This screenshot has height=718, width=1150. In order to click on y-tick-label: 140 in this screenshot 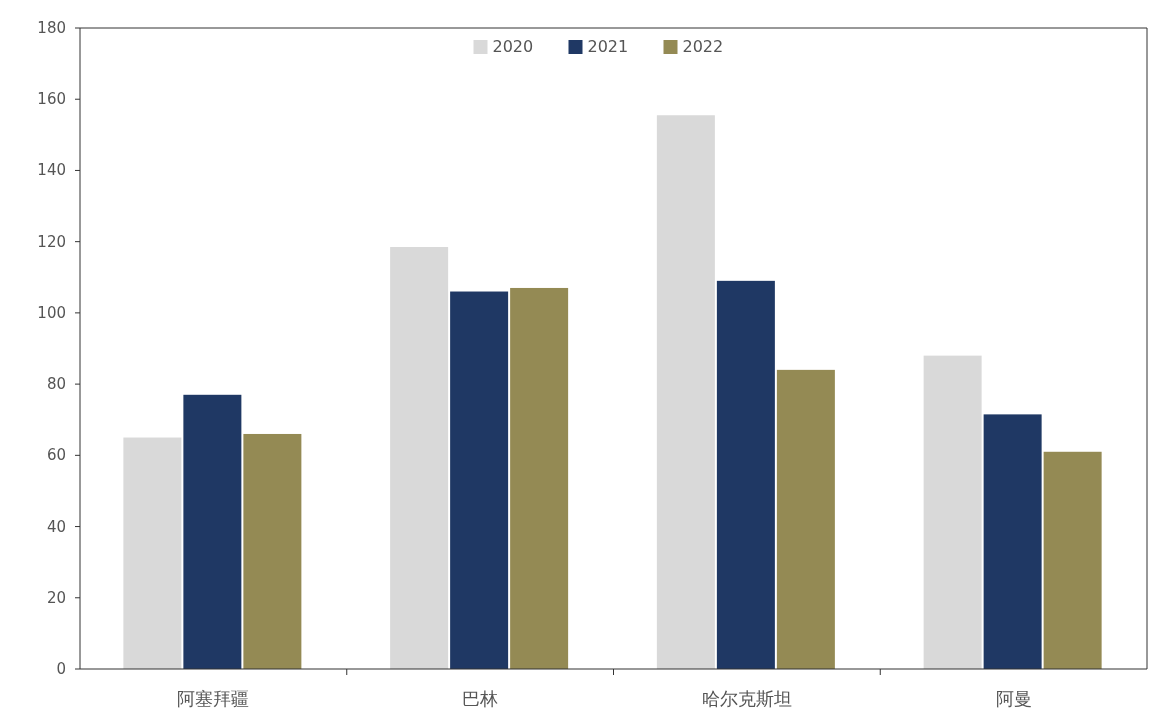, I will do `click(51, 170)`.